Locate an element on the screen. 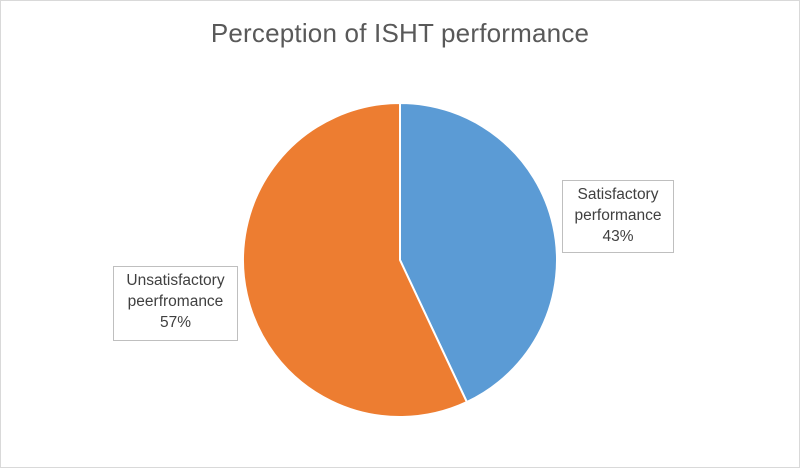  data-label-name-line2: performance is located at coordinates (618, 215).